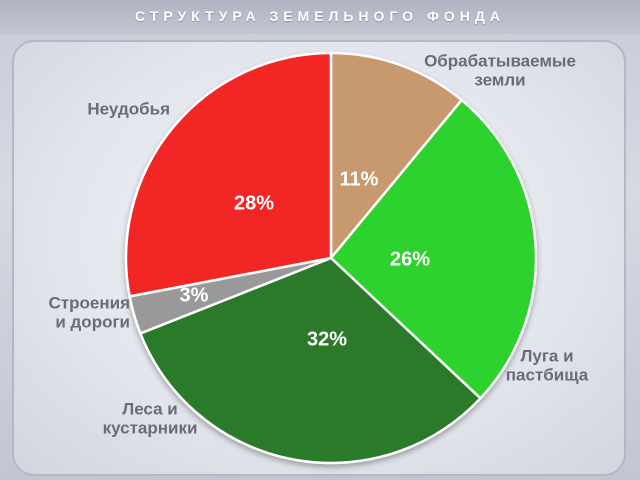 The image size is (640, 480). What do you see at coordinates (92, 321) in the screenshot?
I see `slice-category-label-4: и дороги` at bounding box center [92, 321].